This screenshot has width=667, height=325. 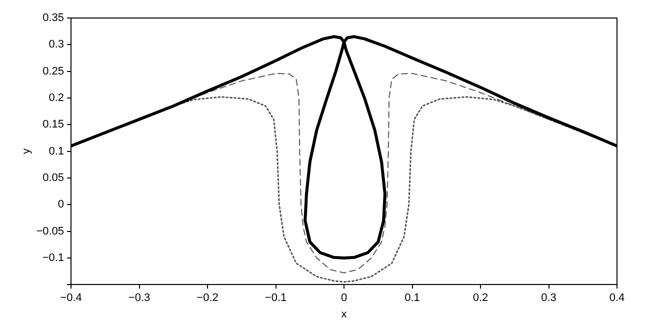 I want to click on x-tick-label: 0.2, so click(x=480, y=298).